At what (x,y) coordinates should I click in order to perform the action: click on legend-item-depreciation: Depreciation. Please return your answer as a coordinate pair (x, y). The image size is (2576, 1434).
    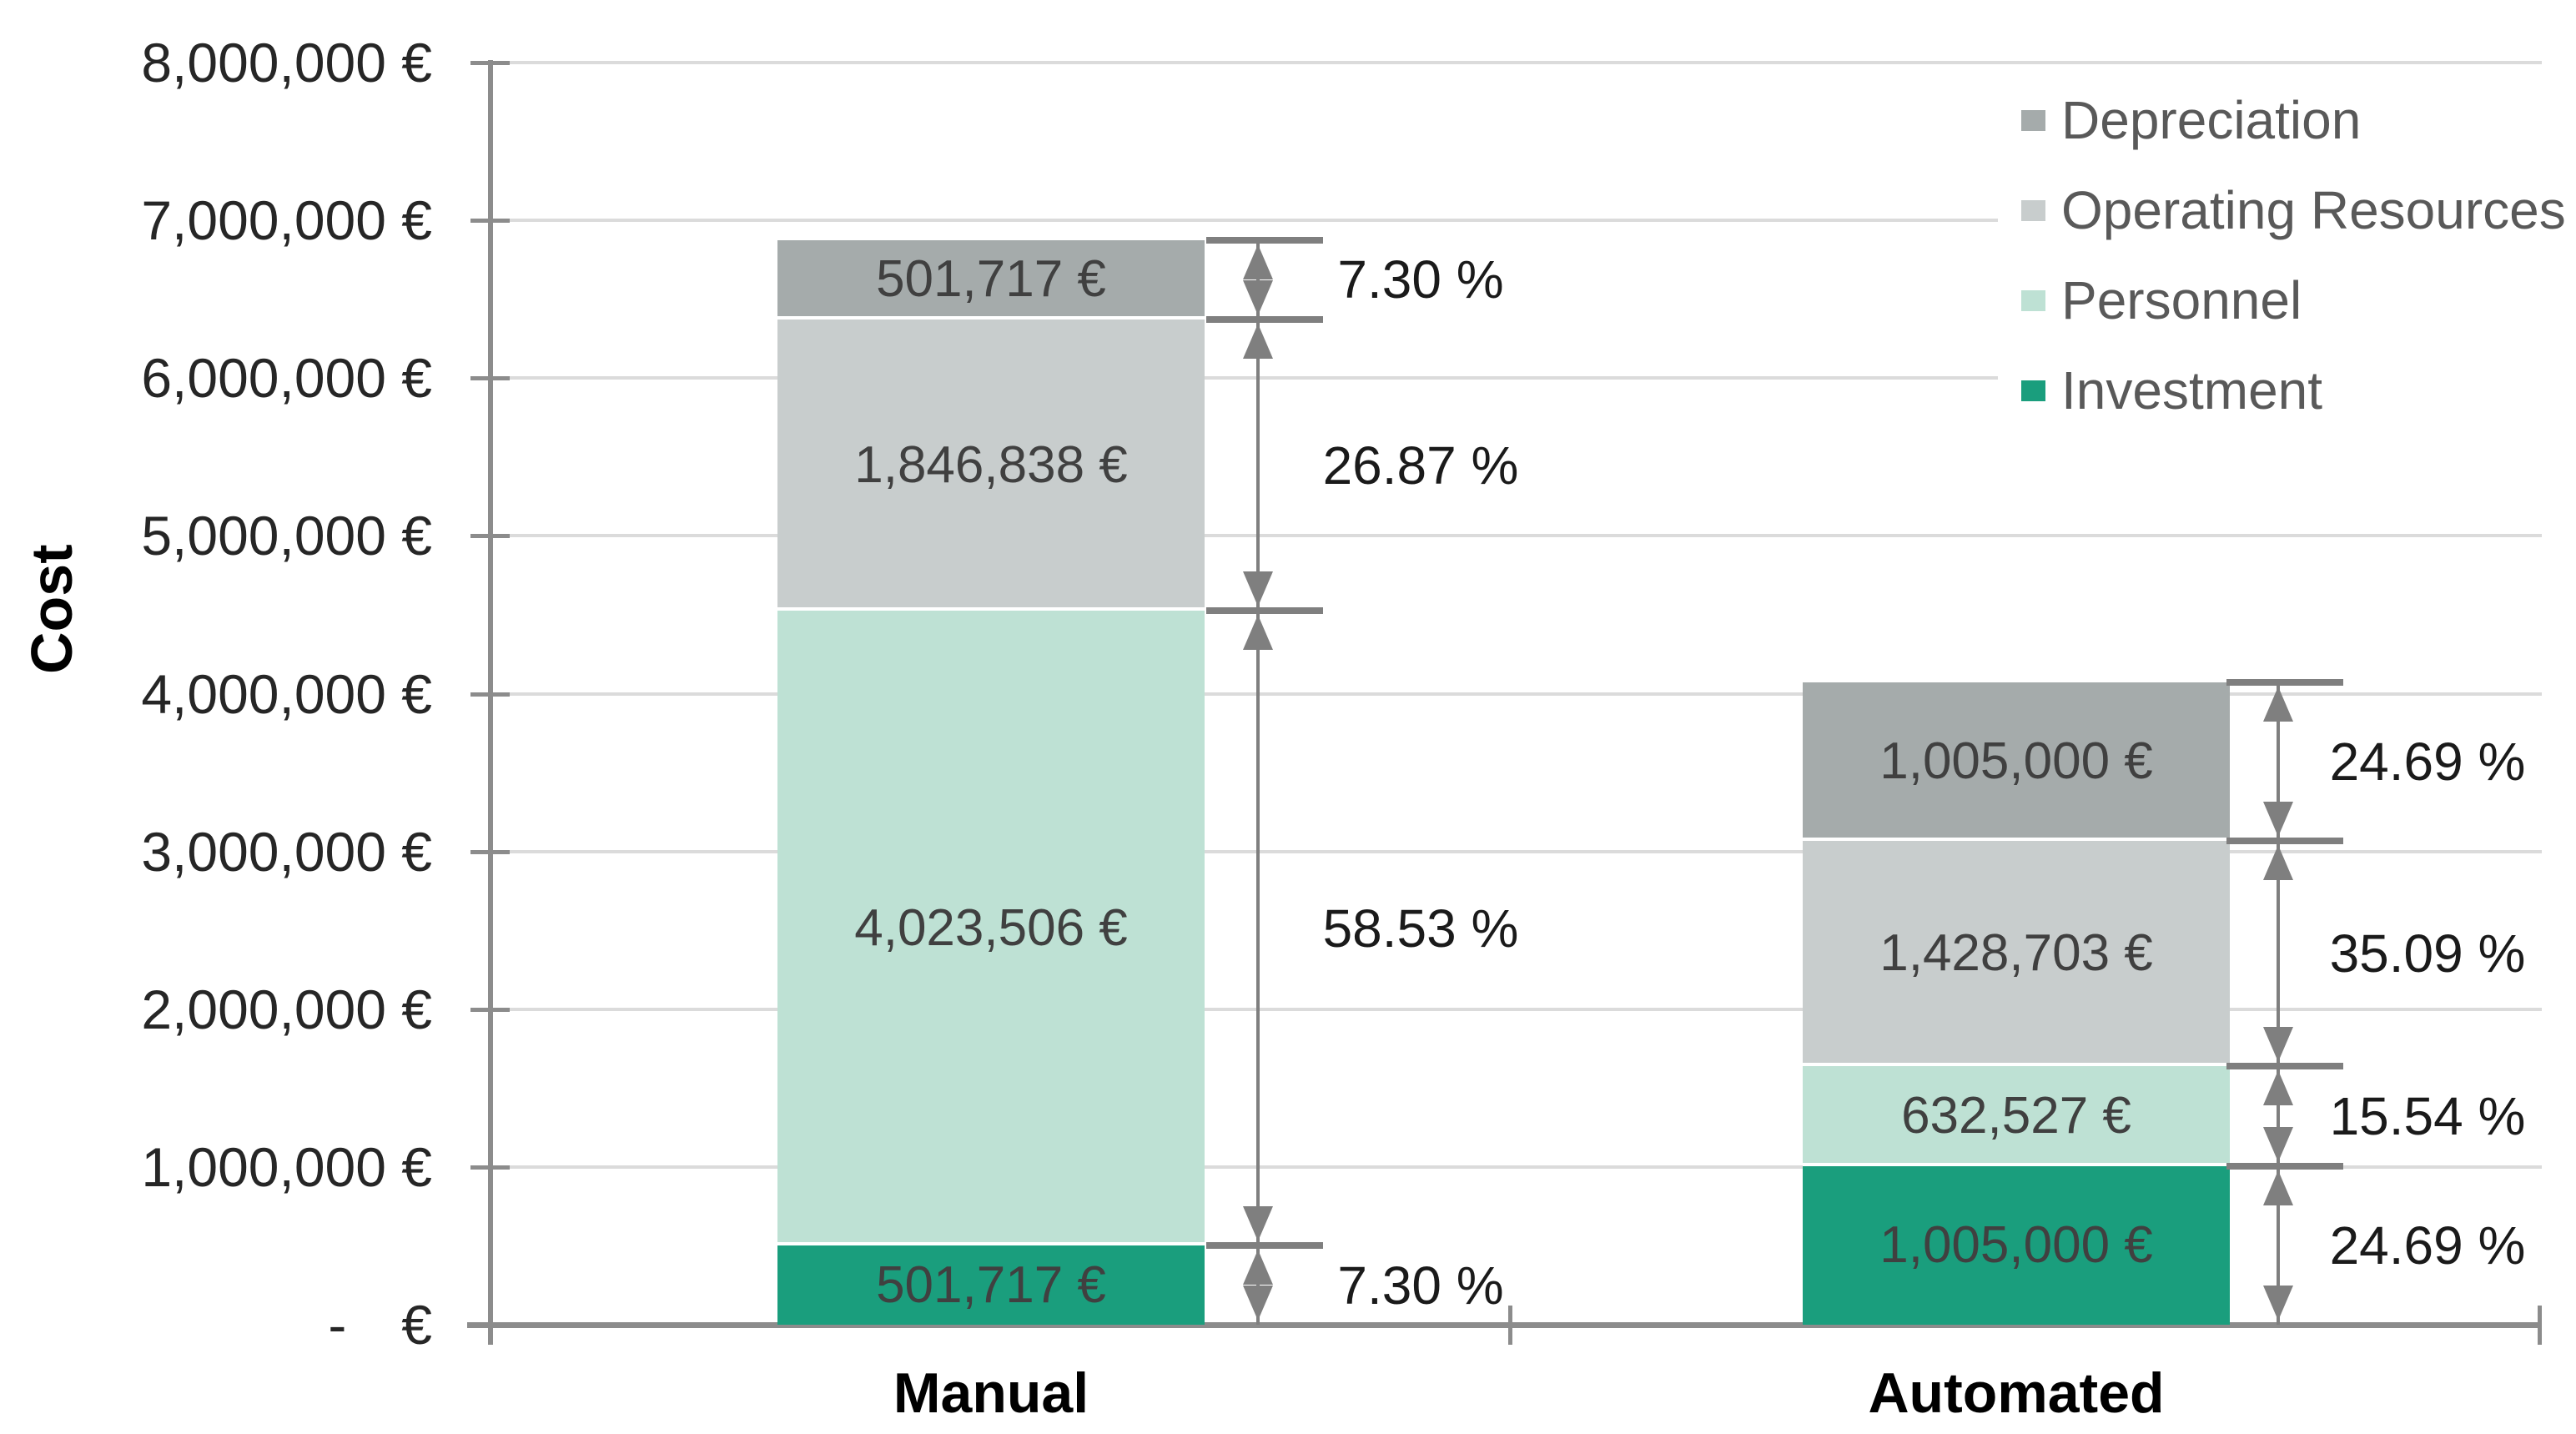
    Looking at the image, I should click on (2277, 120).